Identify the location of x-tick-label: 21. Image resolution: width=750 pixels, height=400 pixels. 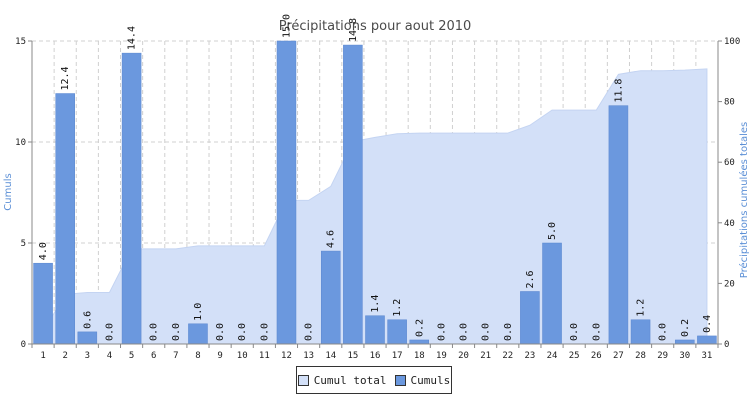
(485, 356).